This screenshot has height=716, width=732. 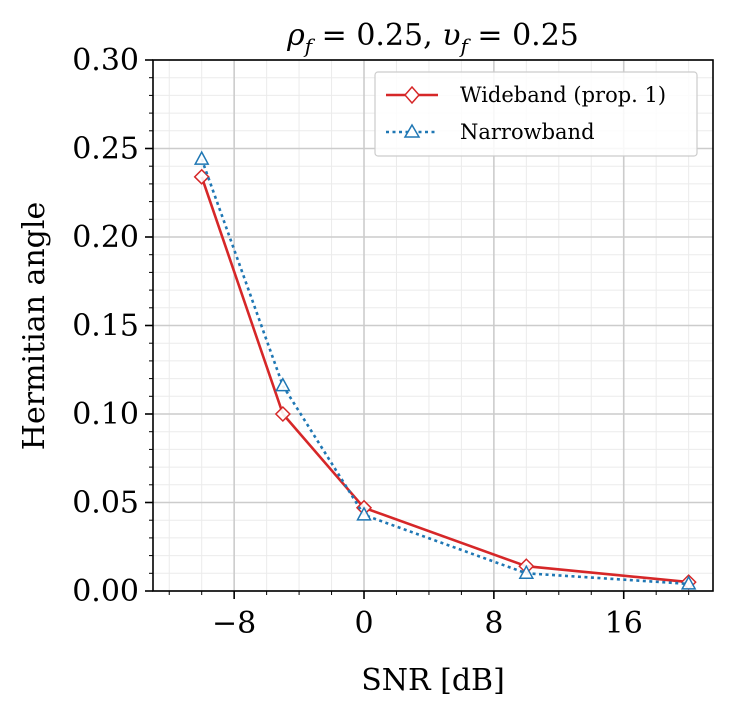 I want to click on legend-label-narrowband: Narrowband, so click(x=527, y=132).